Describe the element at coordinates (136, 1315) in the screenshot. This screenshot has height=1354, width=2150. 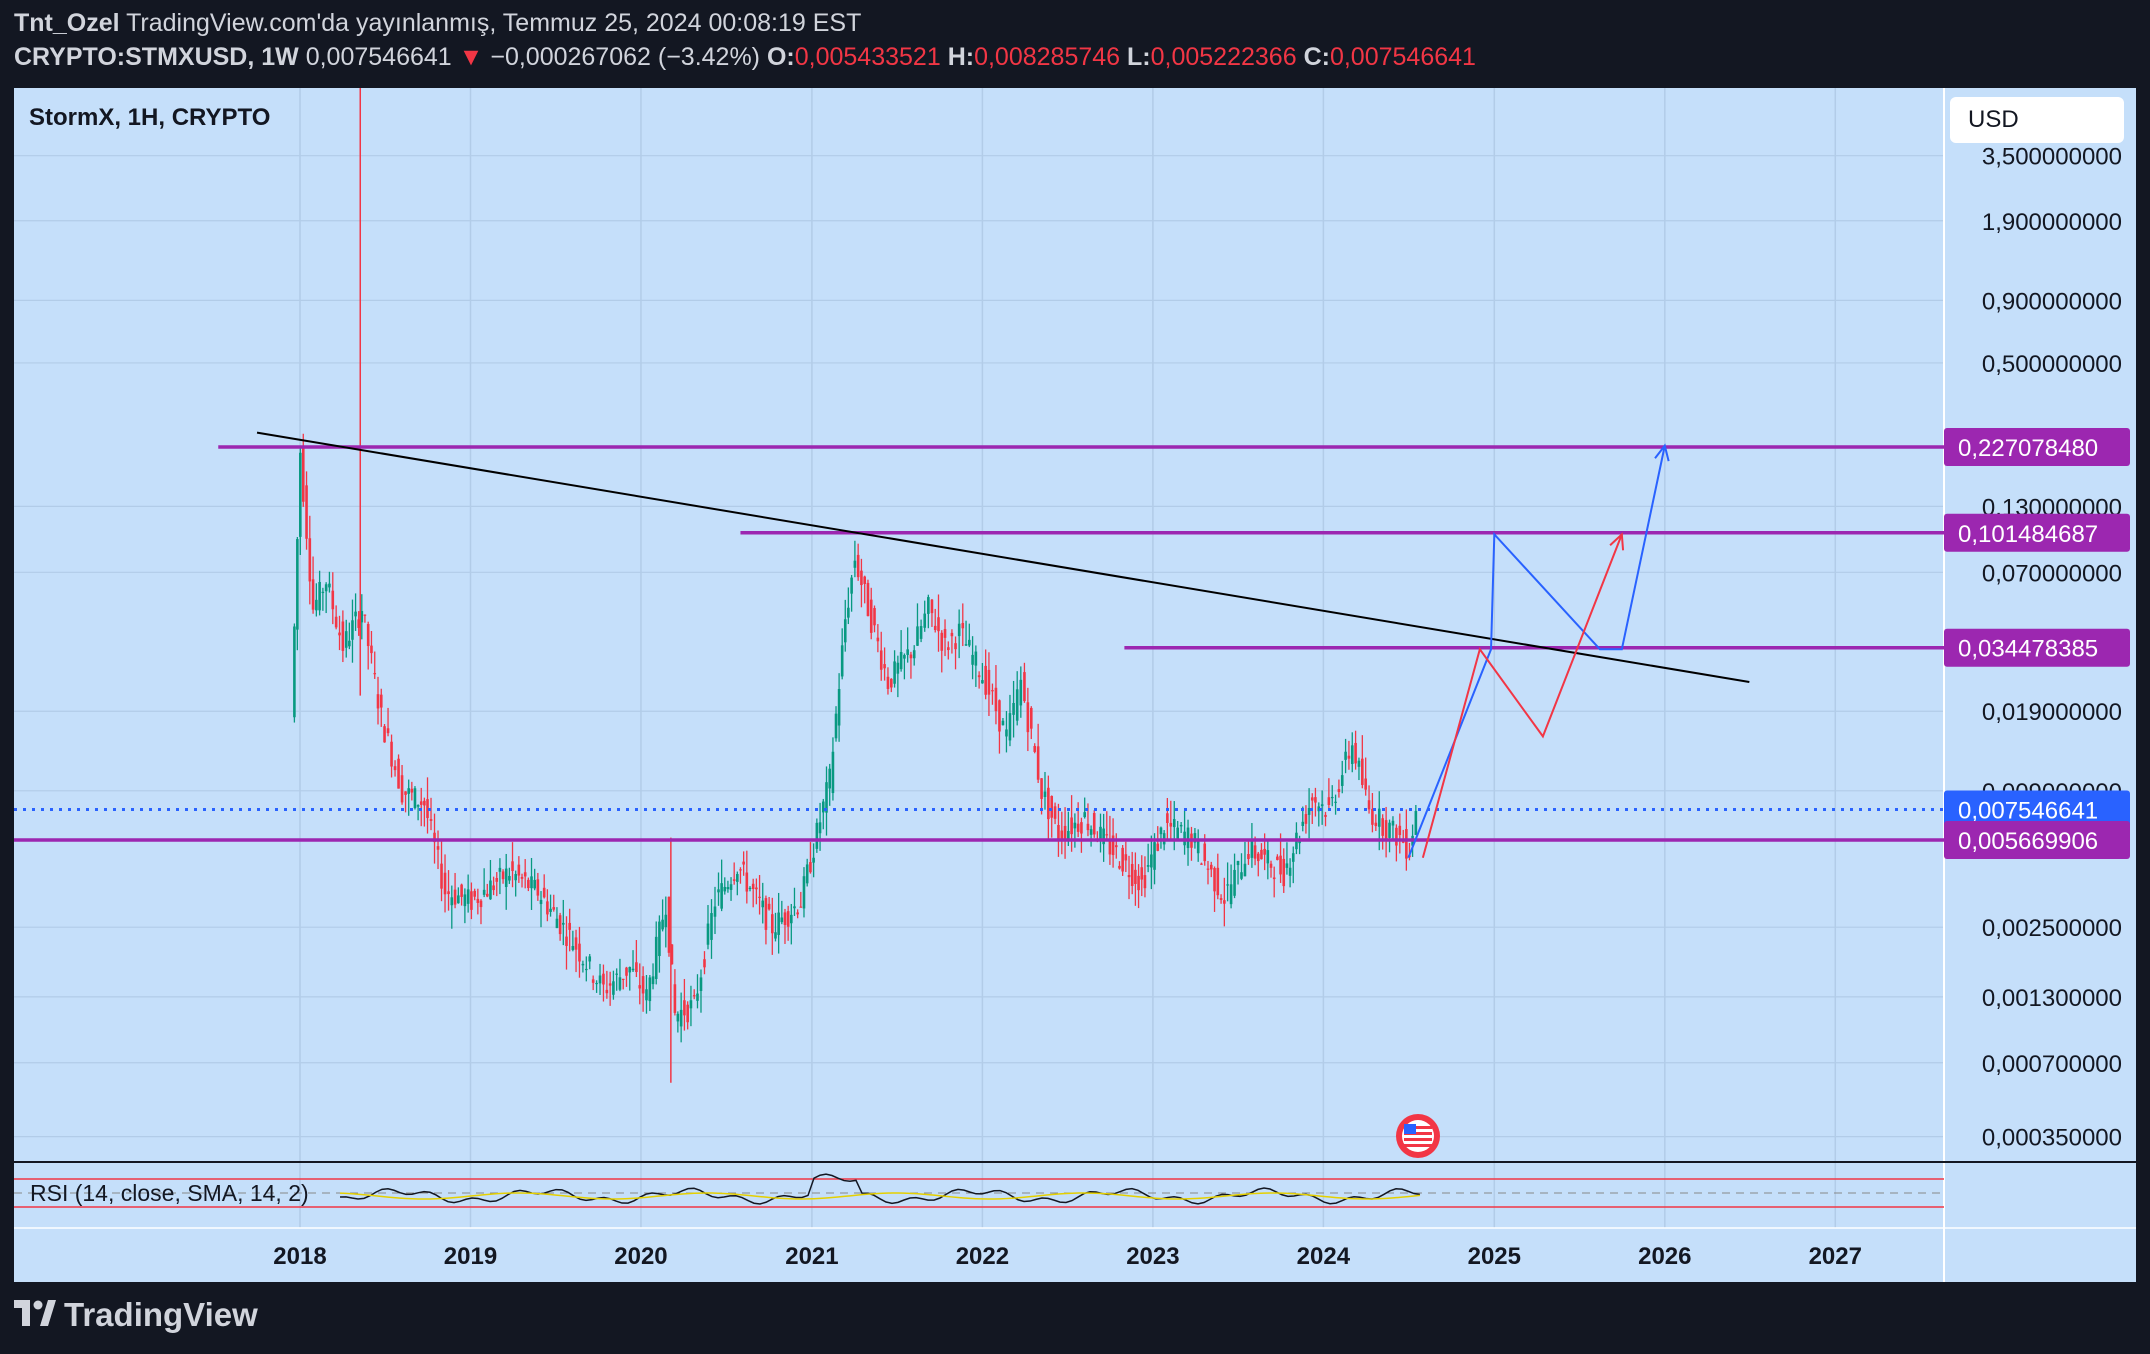
I see `tradingview-logo: TradingView` at that location.